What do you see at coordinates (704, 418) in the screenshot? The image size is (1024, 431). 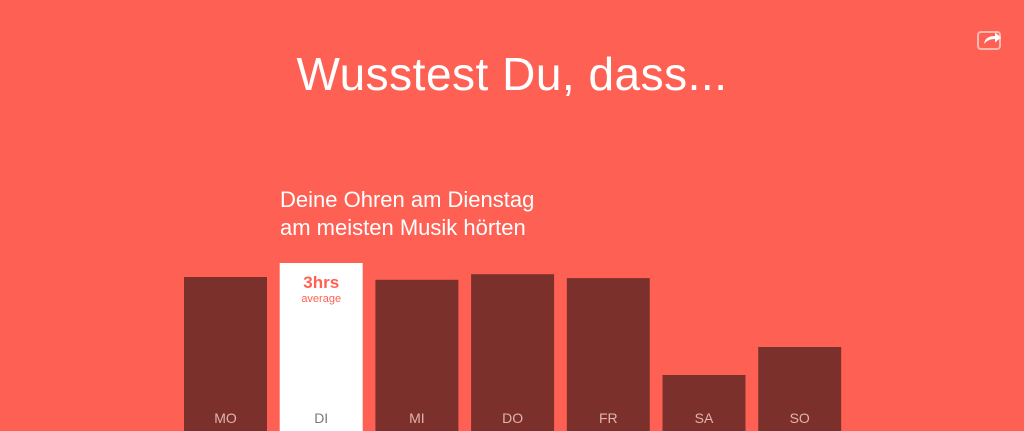 I see `bar-label-sa: SA` at bounding box center [704, 418].